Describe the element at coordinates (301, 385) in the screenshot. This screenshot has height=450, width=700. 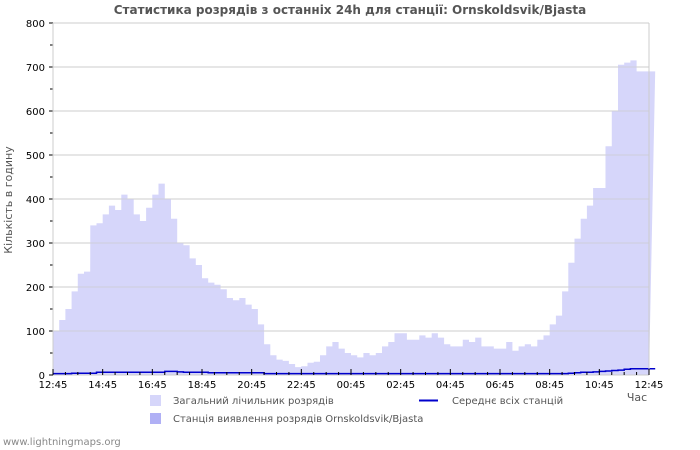
I see `x-tick-label: 22:45` at that location.